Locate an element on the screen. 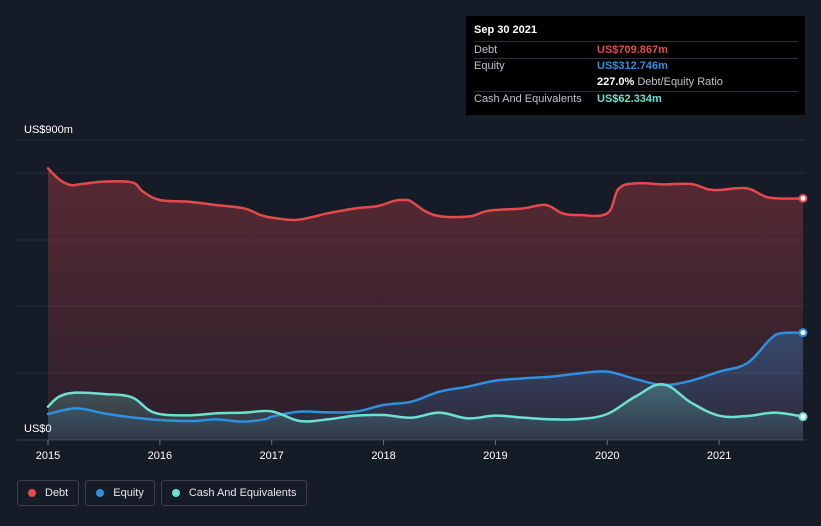  legend-item-cash: Cash And Equivalents is located at coordinates (234, 493).